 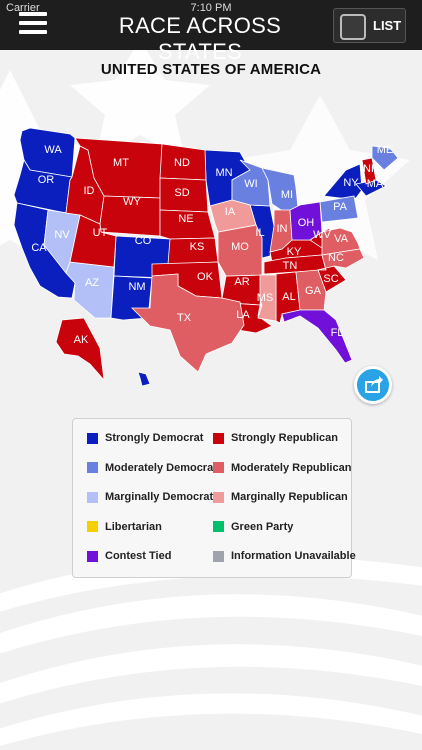 What do you see at coordinates (240, 247) in the screenshot?
I see `state-label-mo: MO` at bounding box center [240, 247].